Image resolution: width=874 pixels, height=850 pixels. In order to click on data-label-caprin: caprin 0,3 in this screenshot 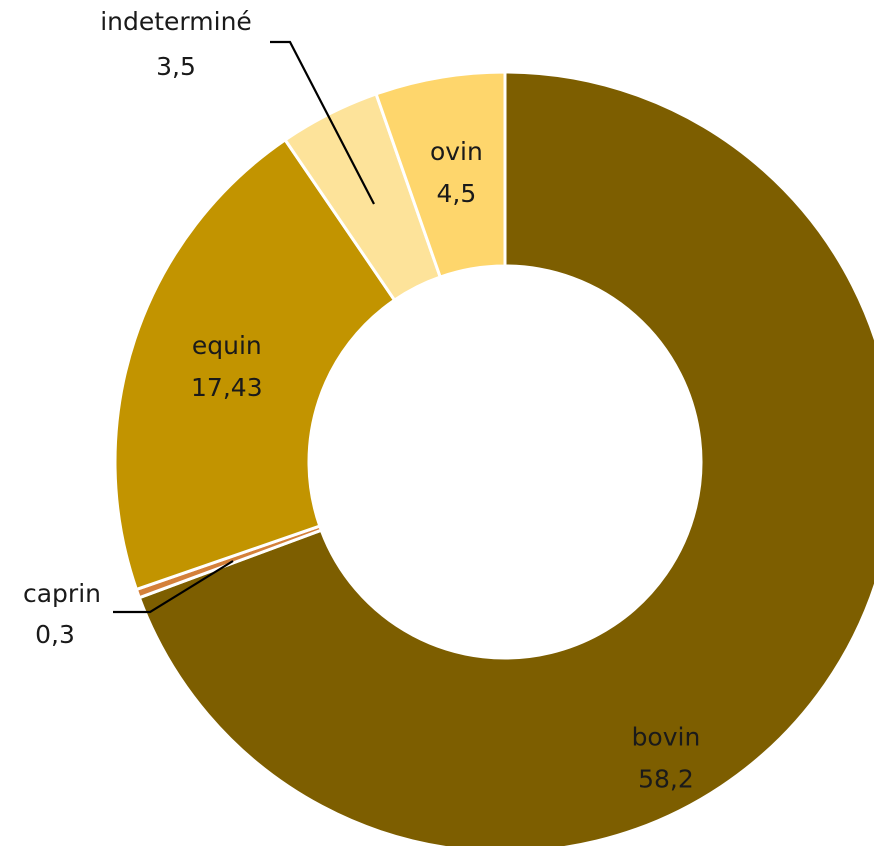, I will do `click(62, 614)`.